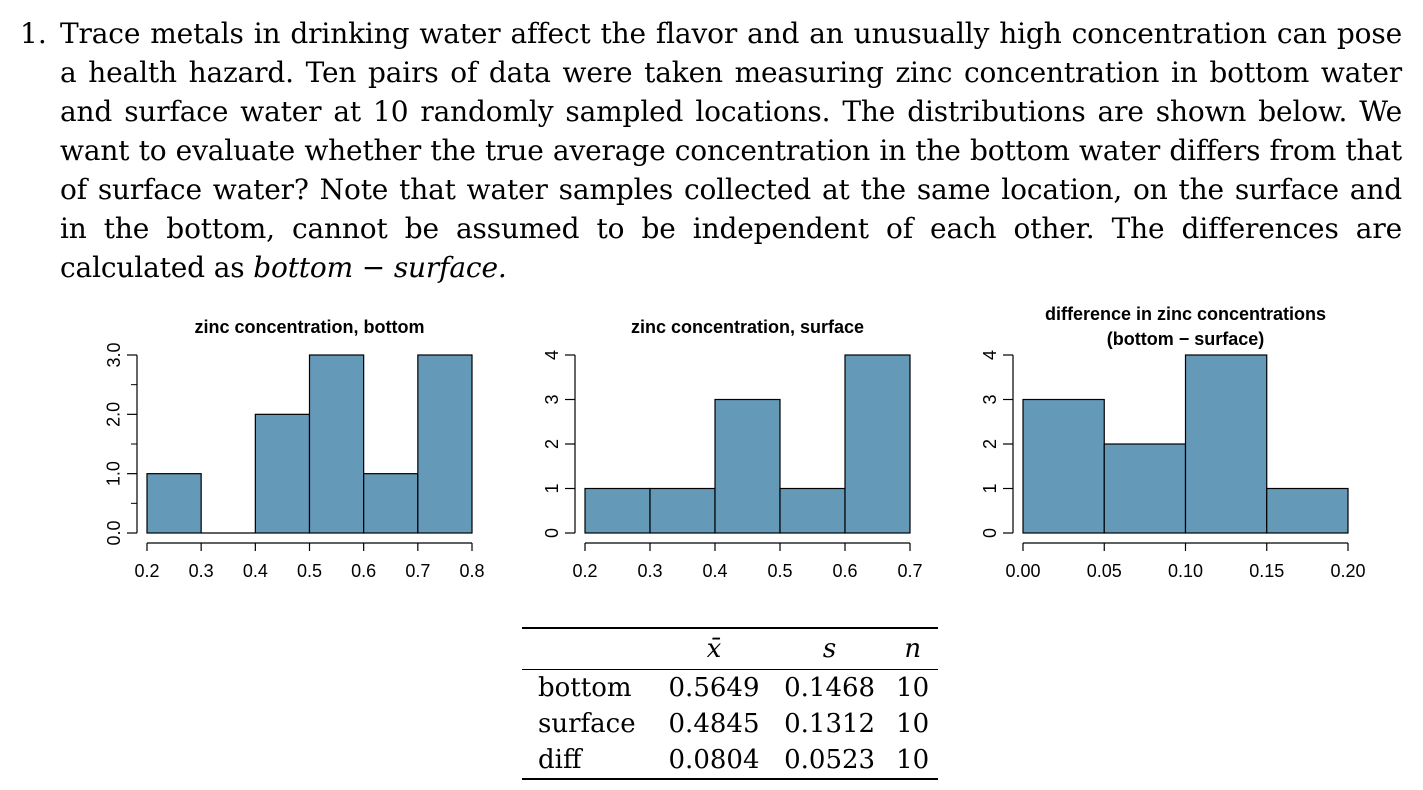 The height and width of the screenshot is (790, 1423). I want to click on table-cell-mean: 0.0804, so click(714, 760).